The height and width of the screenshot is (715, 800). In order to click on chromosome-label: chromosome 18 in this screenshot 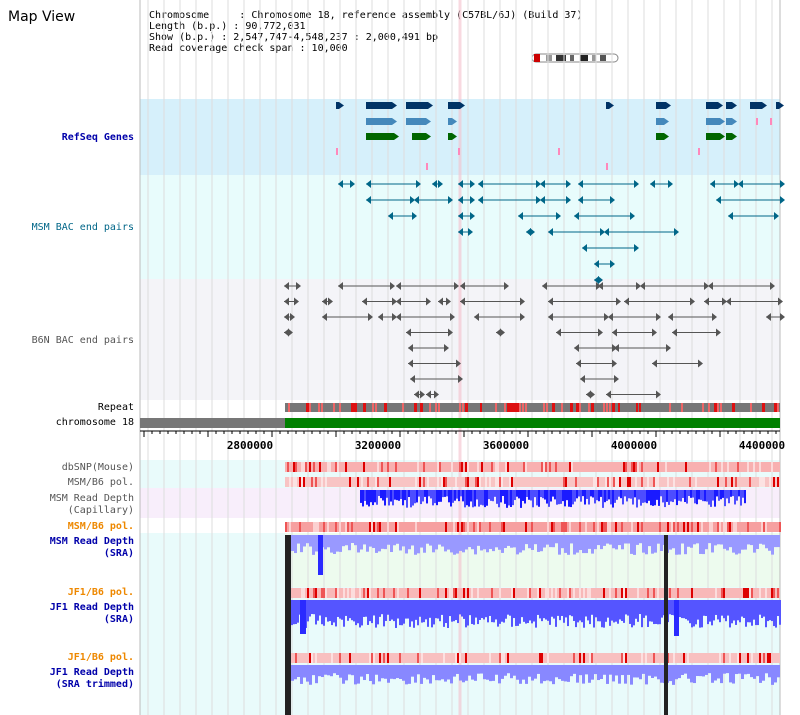, I will do `click(94, 422)`.